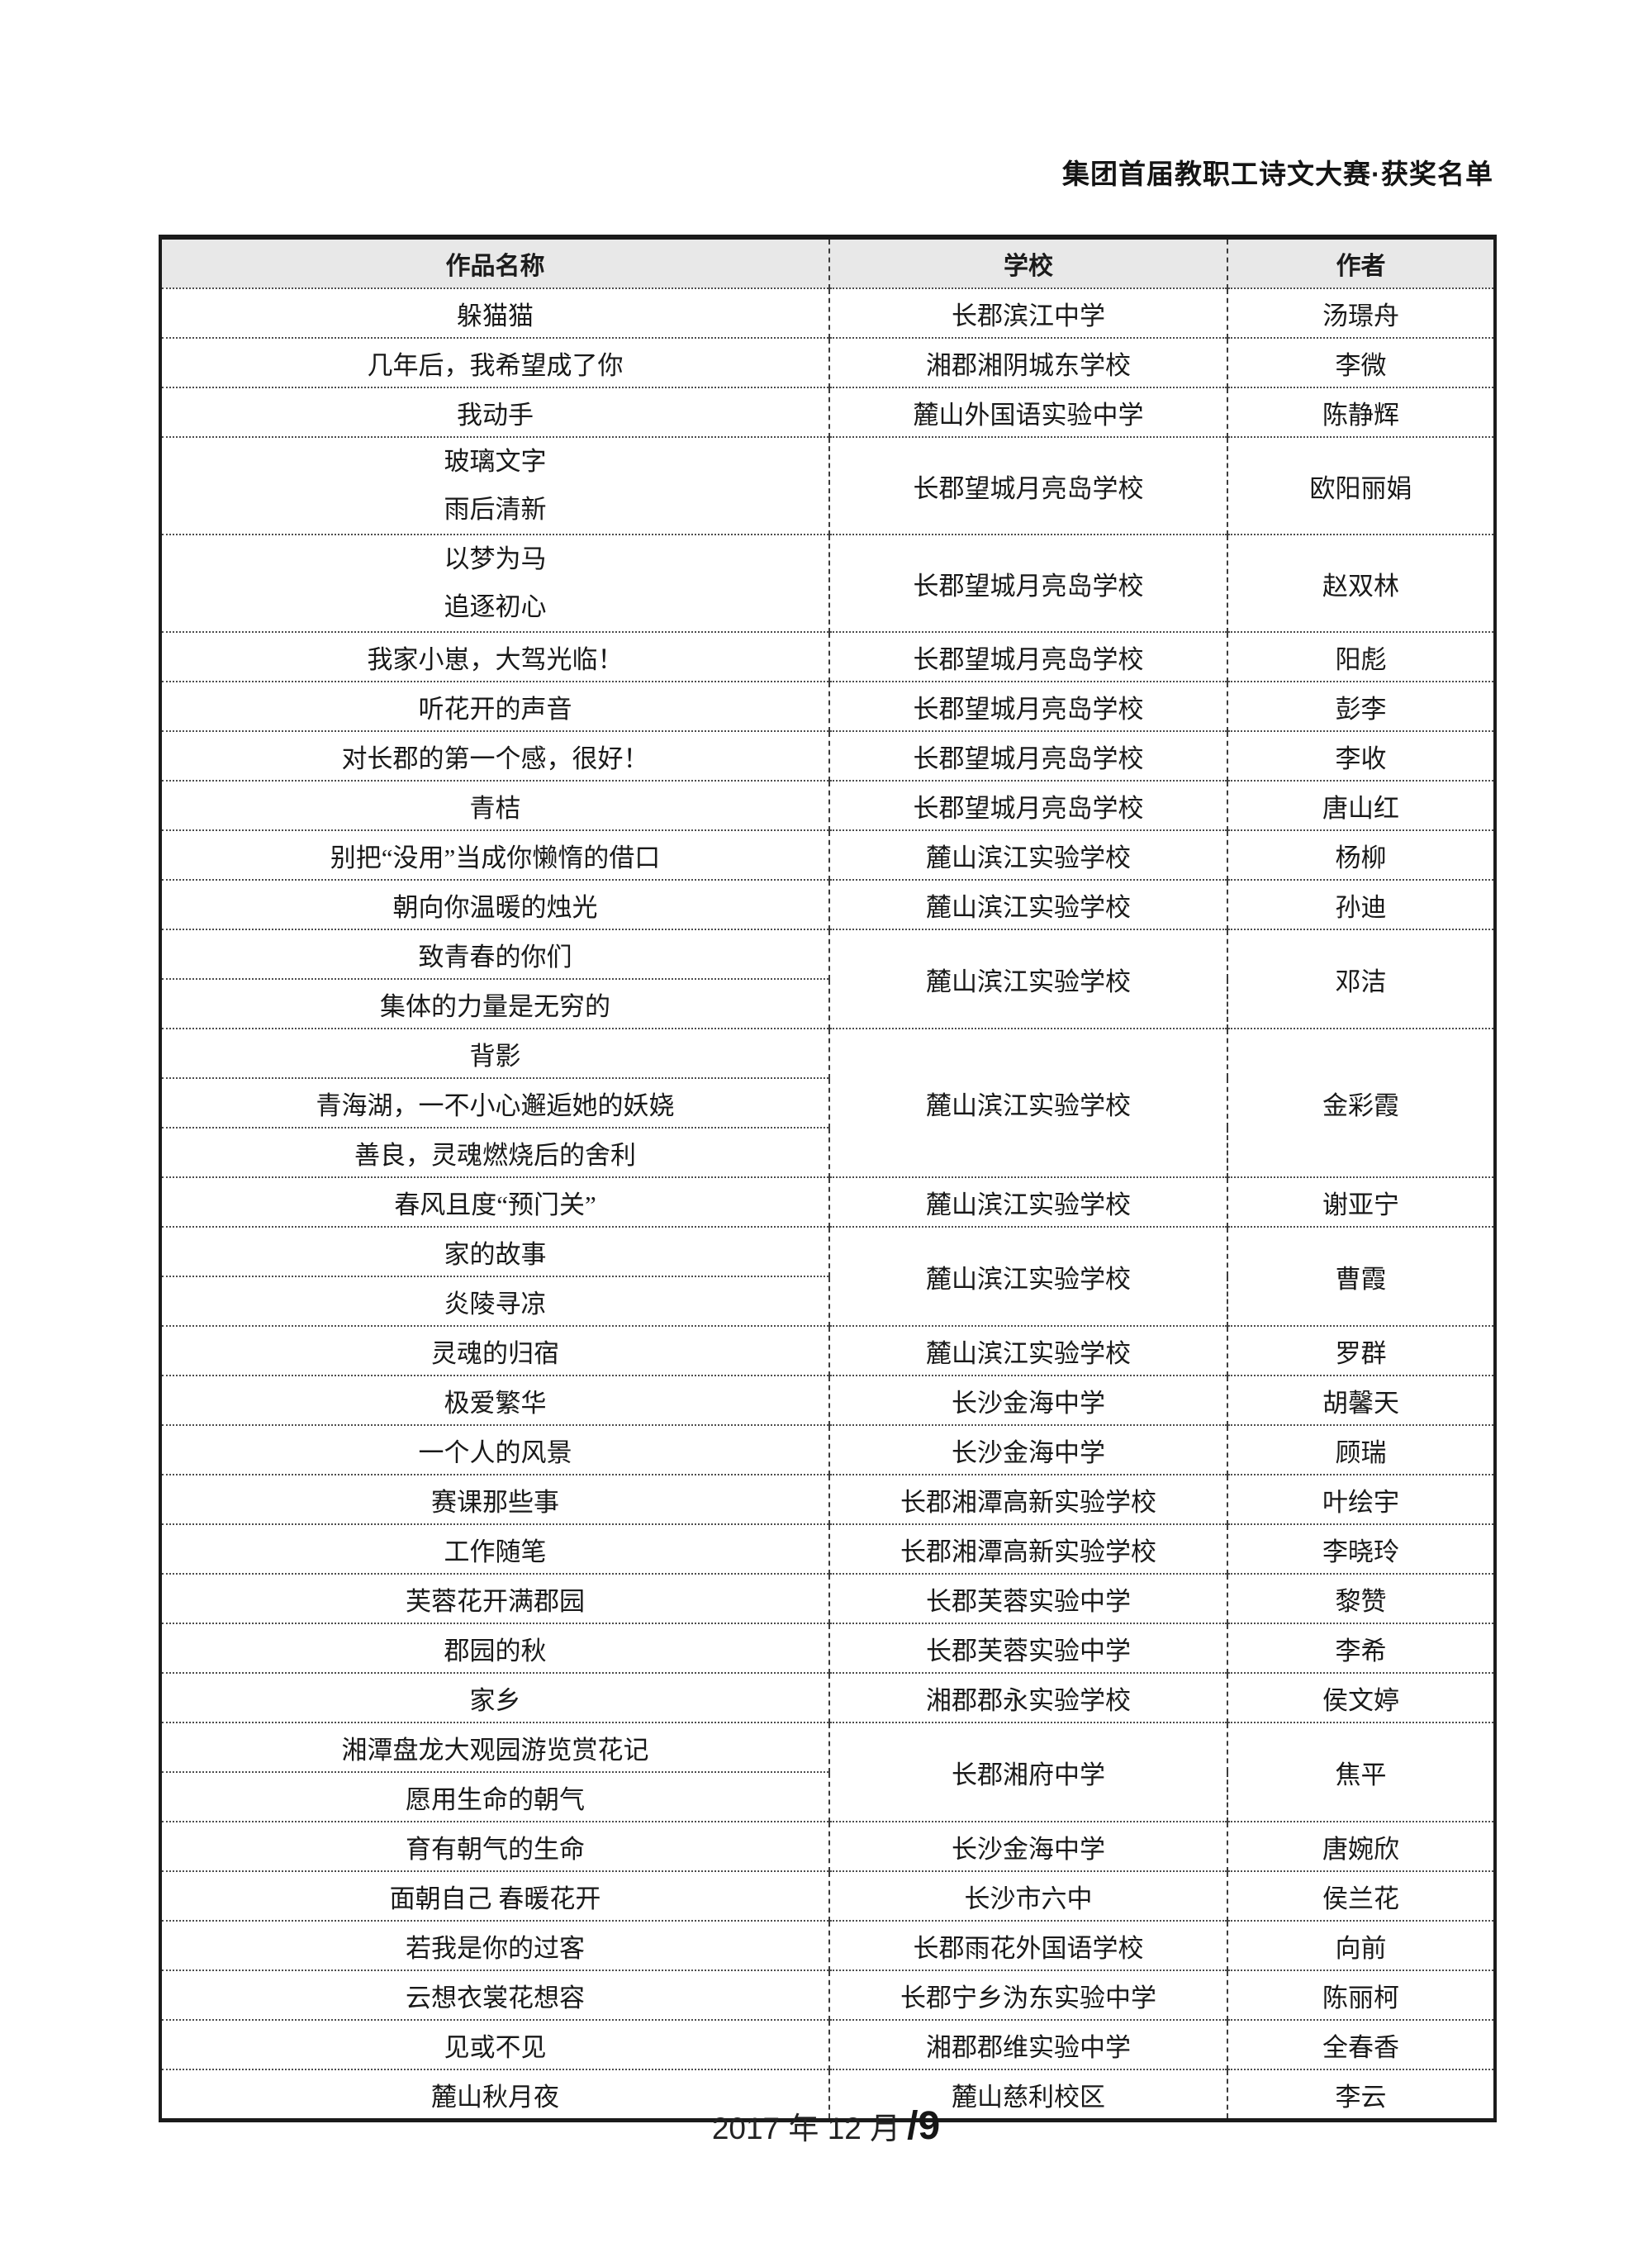  Describe the element at coordinates (1361, 2095) in the screenshot. I see `author-cell: 李云` at that location.